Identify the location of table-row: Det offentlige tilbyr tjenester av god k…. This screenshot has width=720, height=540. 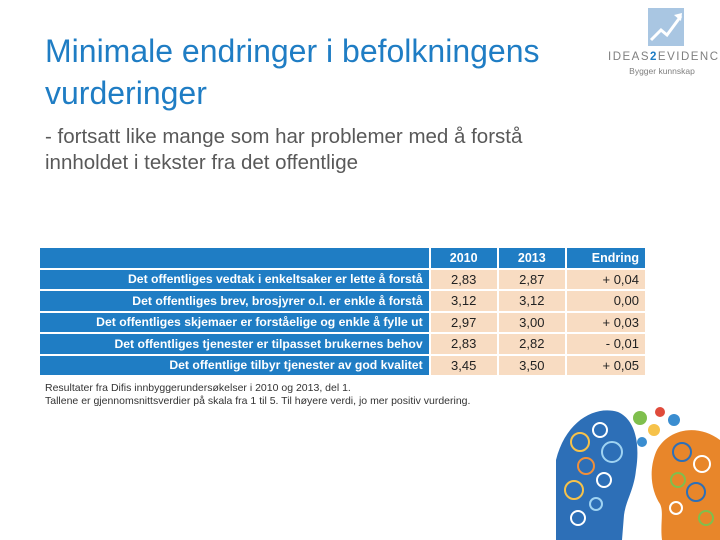
(342, 365).